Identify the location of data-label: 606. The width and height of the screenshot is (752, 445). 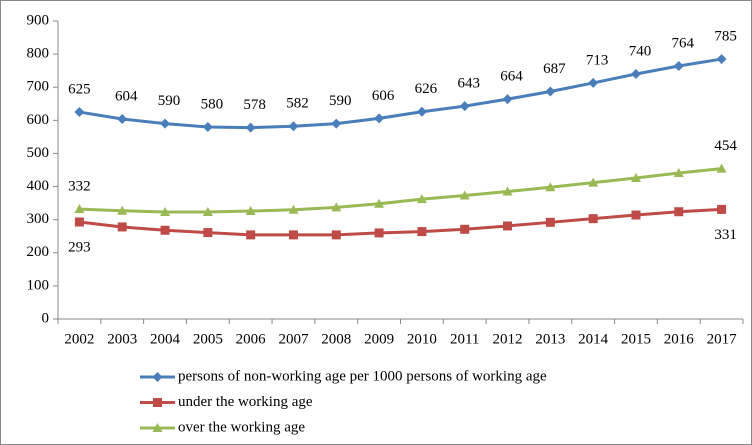
(383, 96).